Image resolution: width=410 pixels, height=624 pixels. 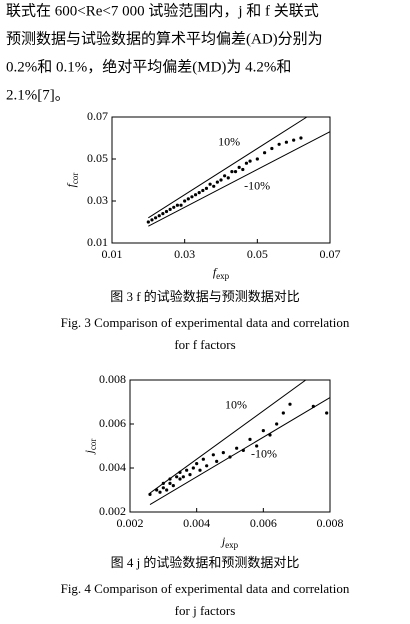 What do you see at coordinates (205, 562) in the screenshot?
I see `caption-zh: 图 4 j 的试验数据和预测数据对比` at bounding box center [205, 562].